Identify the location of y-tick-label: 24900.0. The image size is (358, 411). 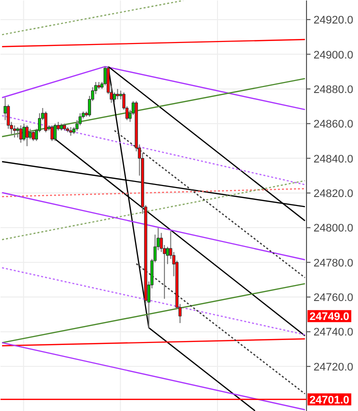
(334, 55).